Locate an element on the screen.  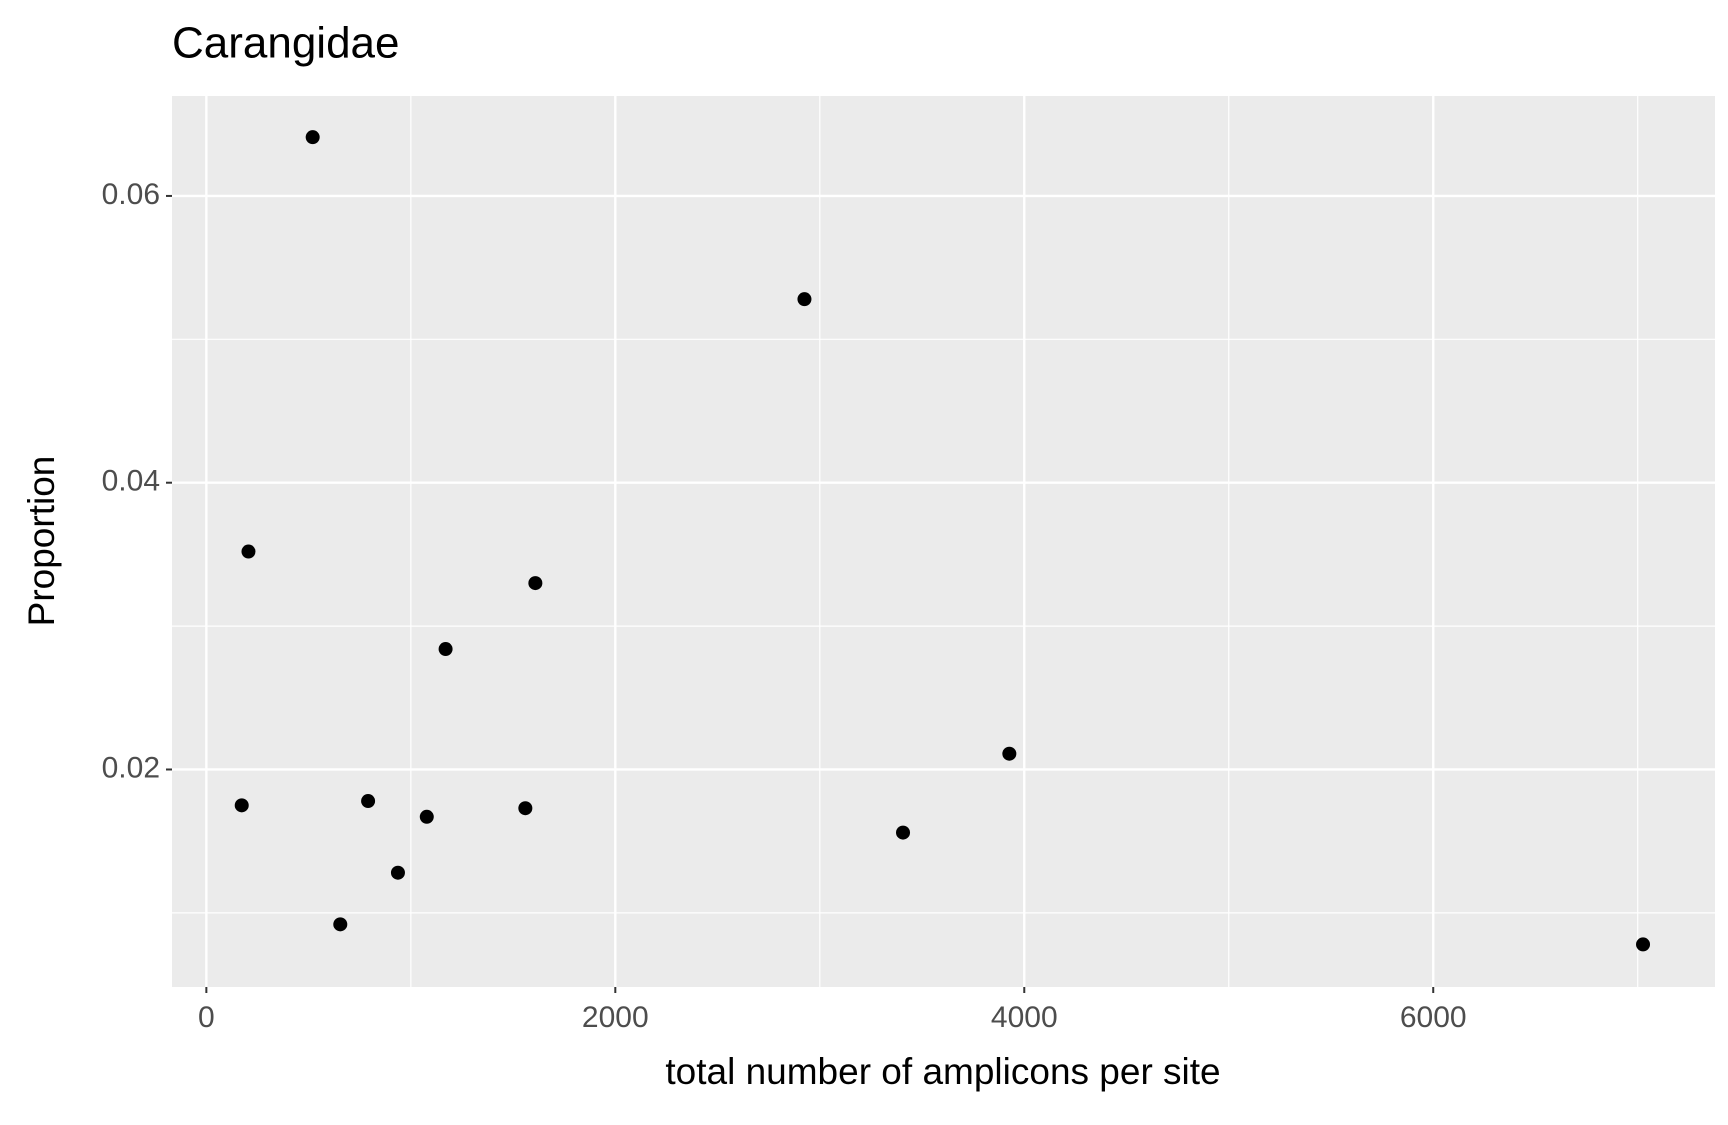
x-axis-title: total number of amplicons per site is located at coordinates (942, 1071).